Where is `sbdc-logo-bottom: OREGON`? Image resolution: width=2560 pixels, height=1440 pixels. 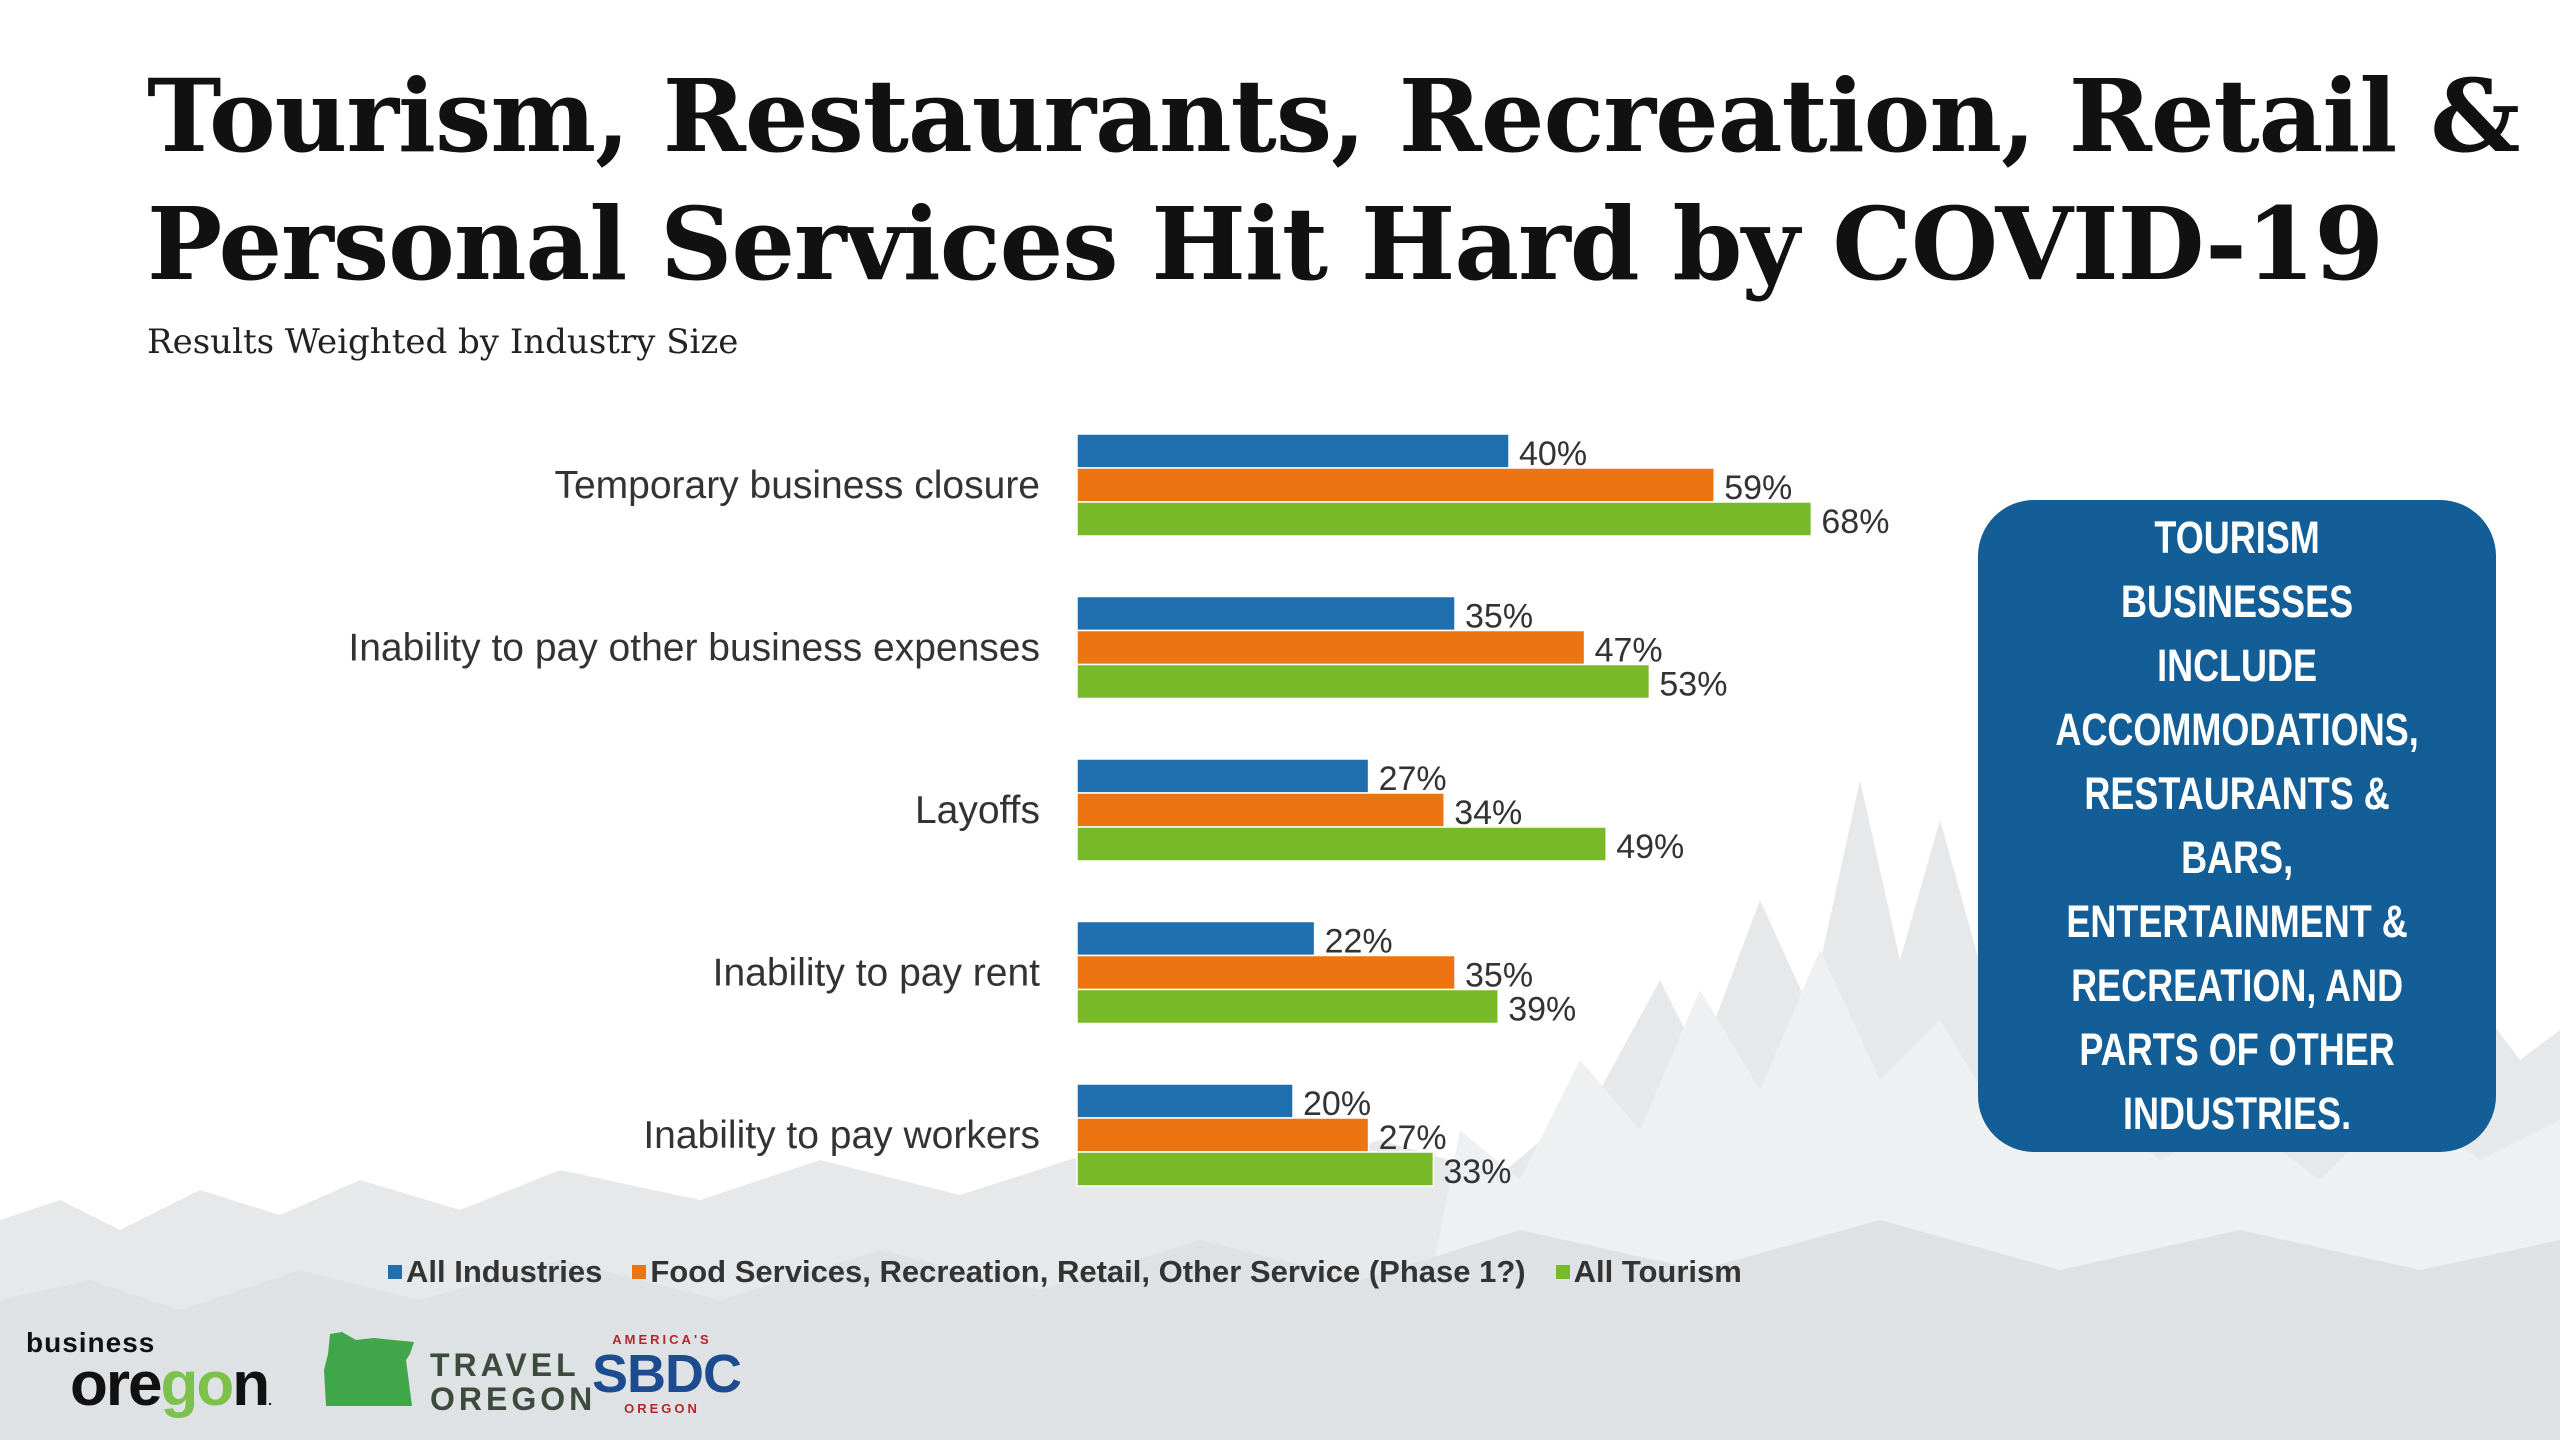
sbdc-logo-bottom: OREGON is located at coordinates (662, 1408).